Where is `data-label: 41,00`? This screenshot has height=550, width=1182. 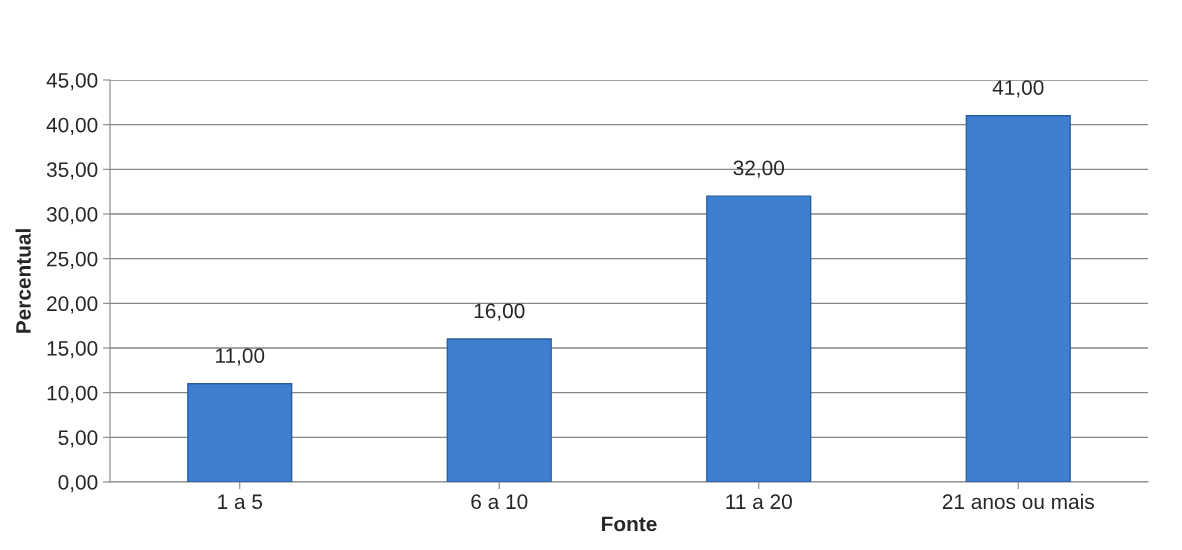
data-label: 41,00 is located at coordinates (1018, 89).